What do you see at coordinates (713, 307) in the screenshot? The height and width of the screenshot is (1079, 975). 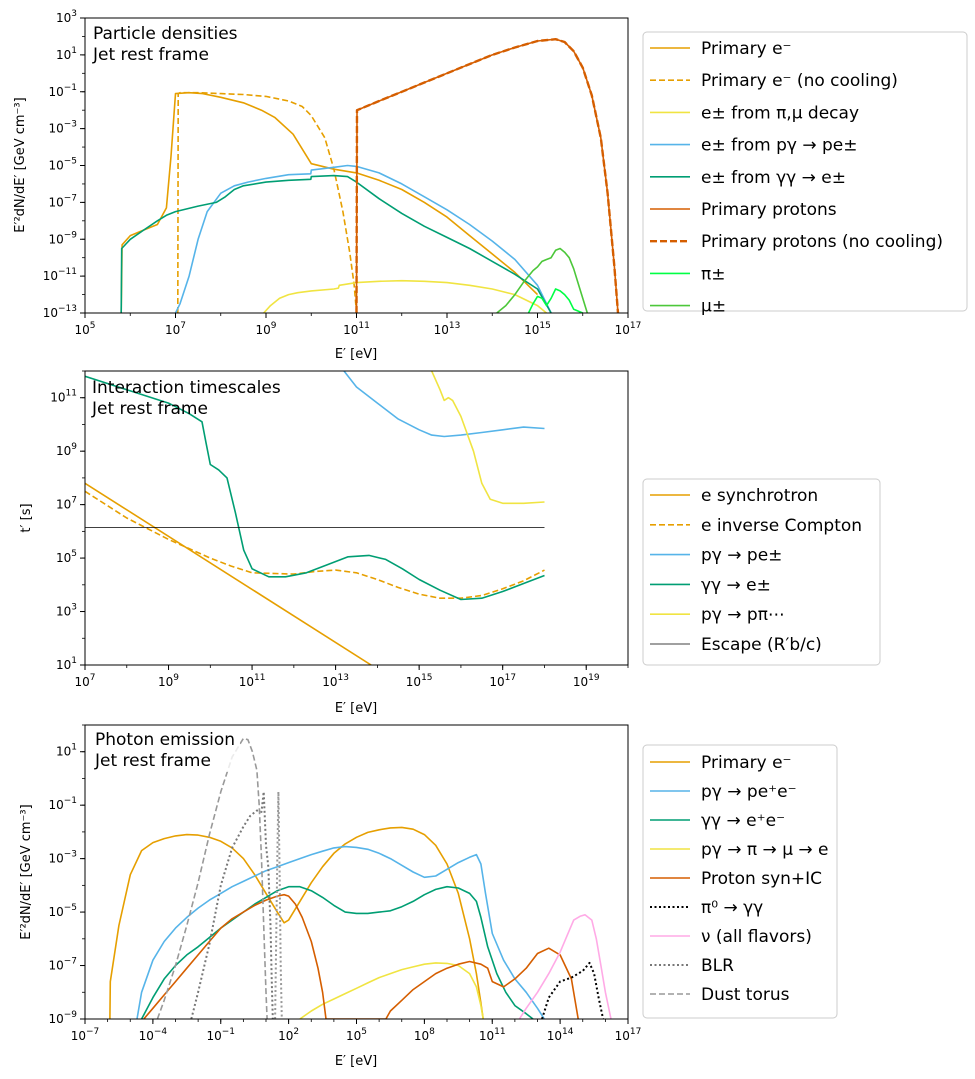 I see `legend-label-series-8: μ±` at bounding box center [713, 307].